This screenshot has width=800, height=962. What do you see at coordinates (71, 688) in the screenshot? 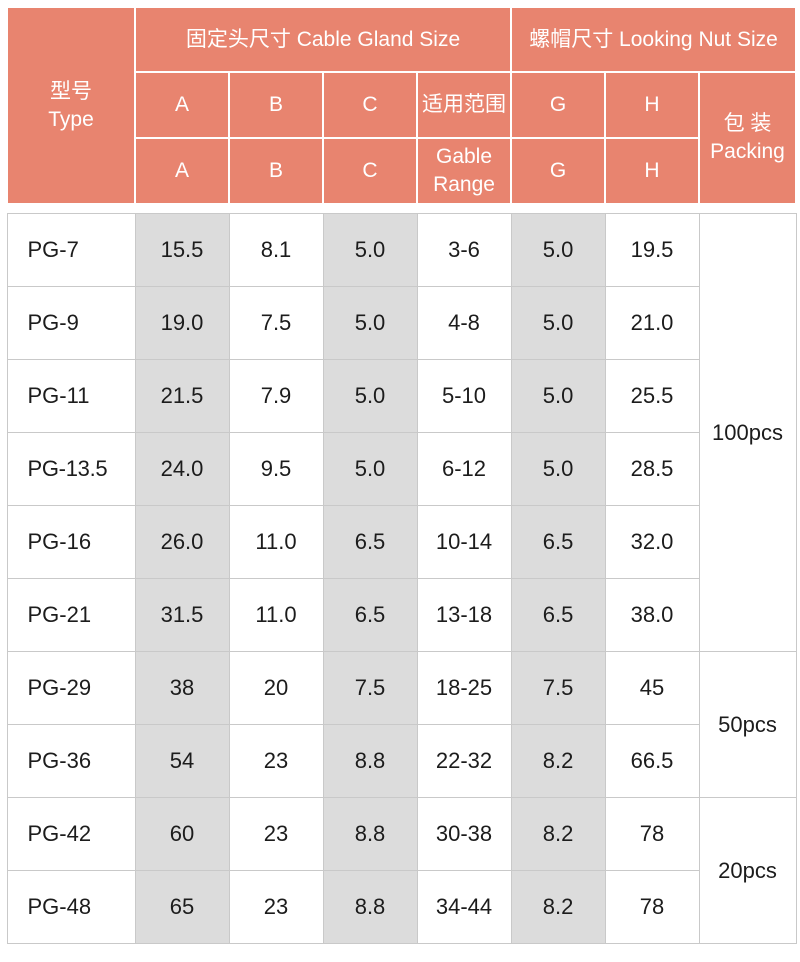
I see `type-cell: PG-29` at bounding box center [71, 688].